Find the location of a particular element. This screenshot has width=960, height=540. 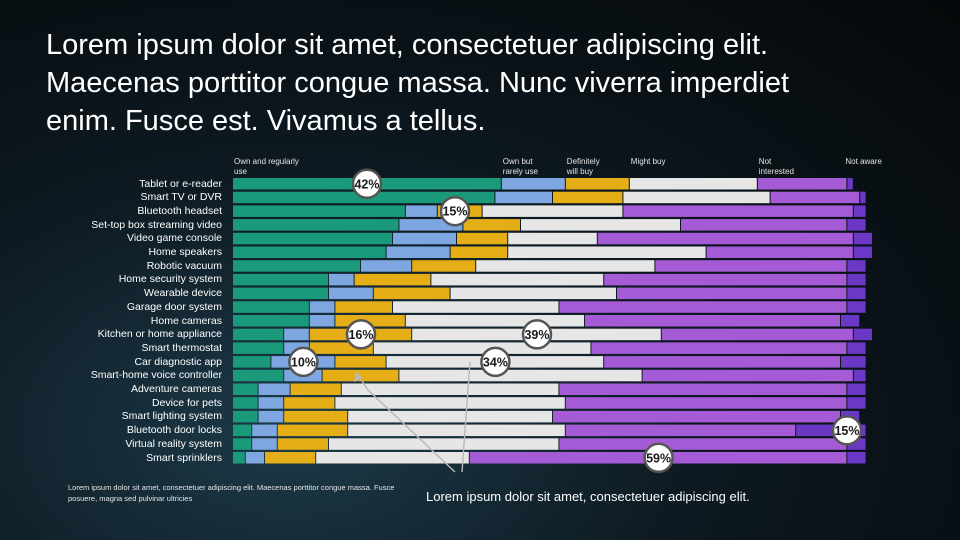

row-label: Tablet or e-reader is located at coordinates (180, 183).